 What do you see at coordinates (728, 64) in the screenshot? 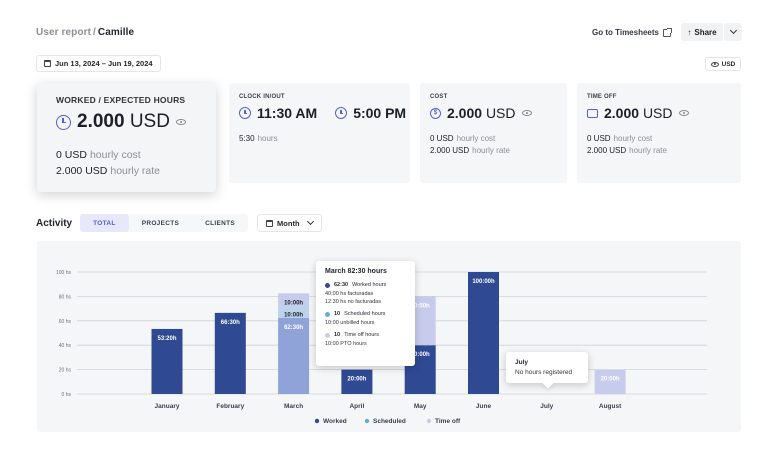
I see `currency-label: USD` at bounding box center [728, 64].